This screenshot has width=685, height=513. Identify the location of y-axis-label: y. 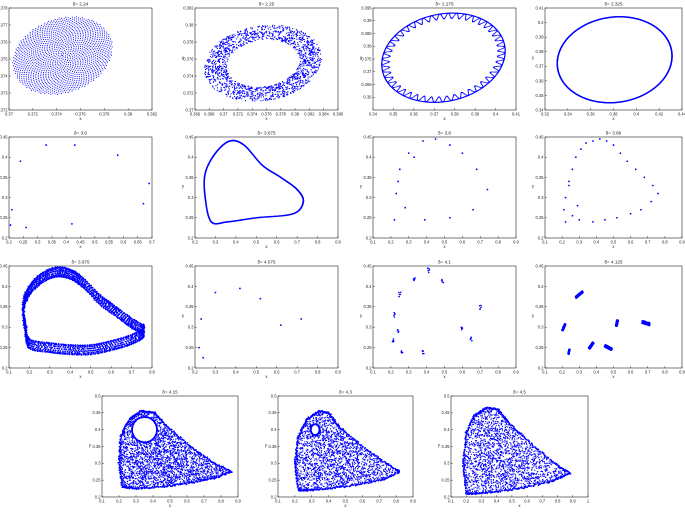
(533, 57).